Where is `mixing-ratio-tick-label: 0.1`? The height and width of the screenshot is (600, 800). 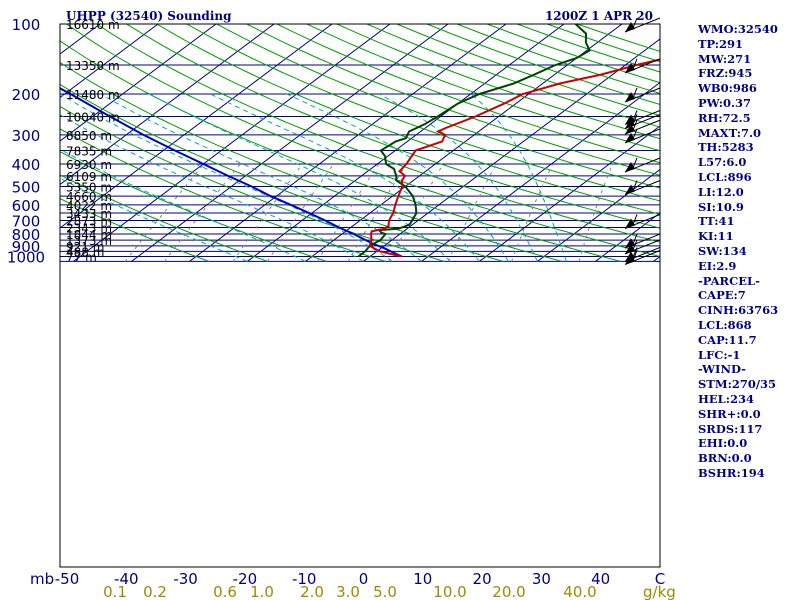
mixing-ratio-tick-label: 0.1 is located at coordinates (115, 591).